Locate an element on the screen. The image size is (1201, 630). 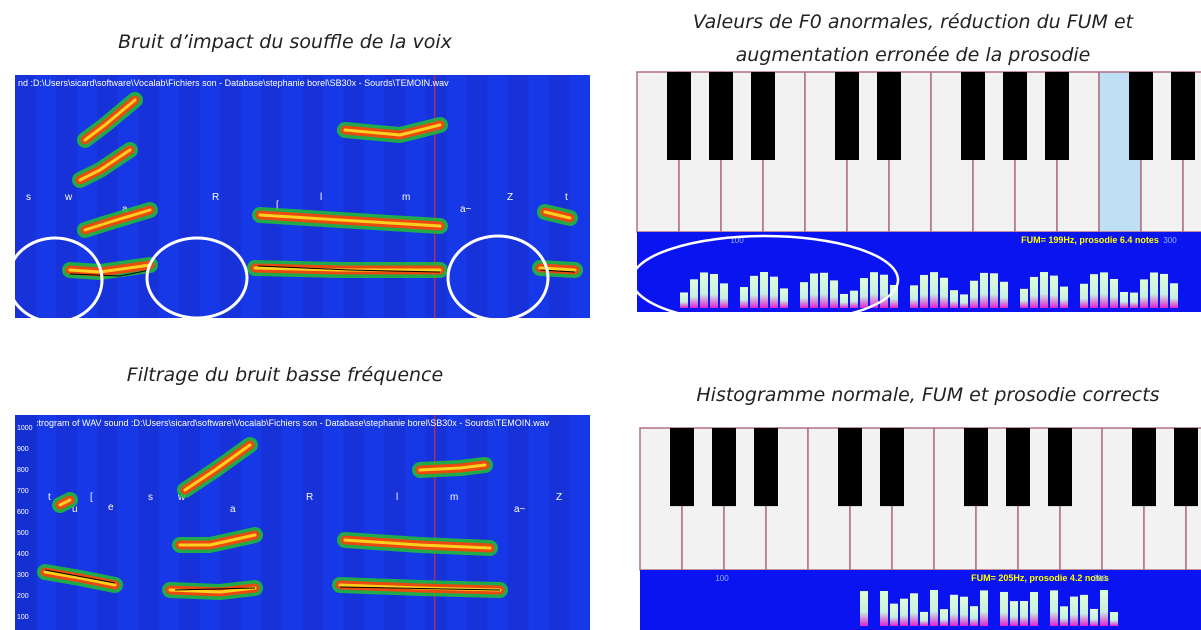
caption: Bruit d’impact du souffle de la voix is located at coordinates (285, 42).